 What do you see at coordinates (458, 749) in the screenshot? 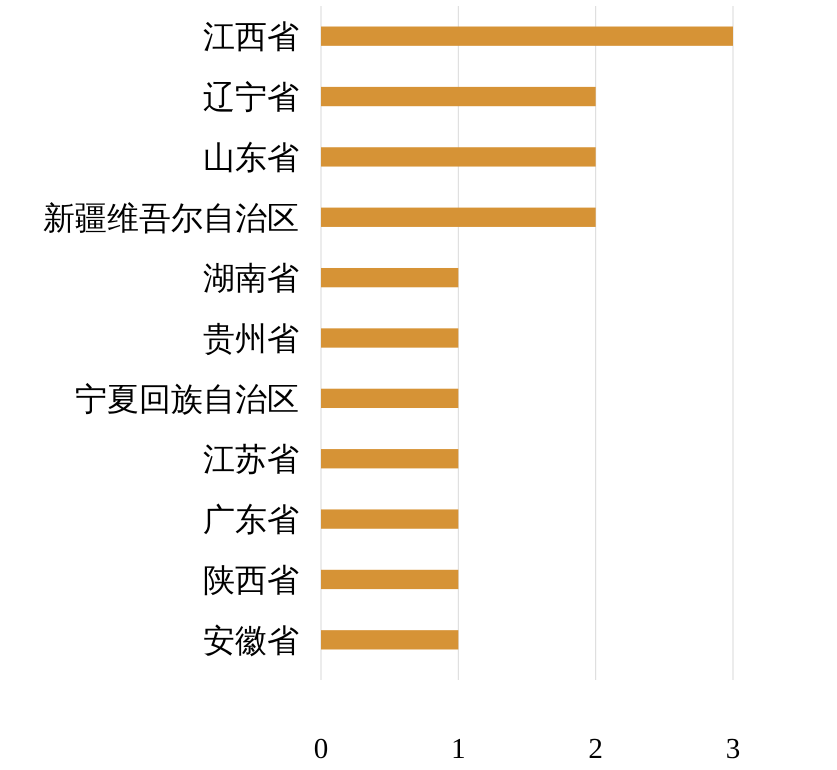
I see `x-tick-label: 1` at bounding box center [458, 749].